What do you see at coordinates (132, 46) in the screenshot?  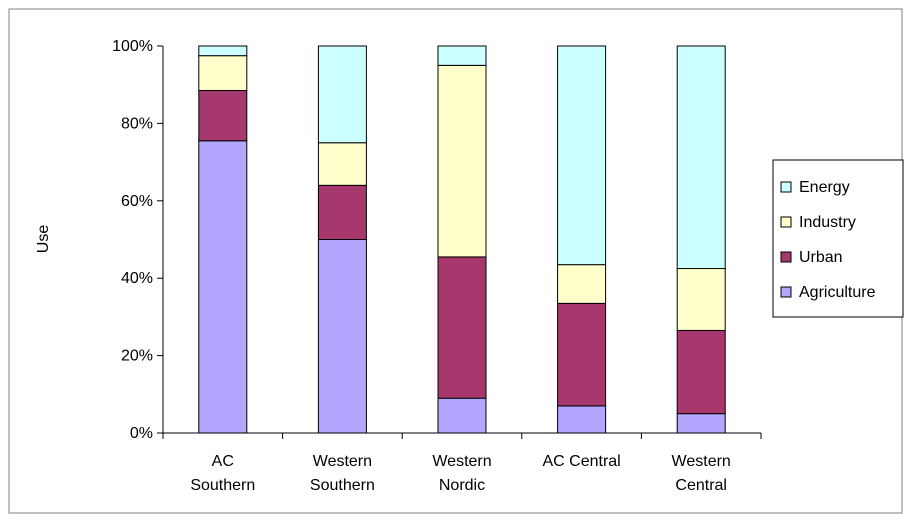 I see `y-tick-label: 100%` at bounding box center [132, 46].